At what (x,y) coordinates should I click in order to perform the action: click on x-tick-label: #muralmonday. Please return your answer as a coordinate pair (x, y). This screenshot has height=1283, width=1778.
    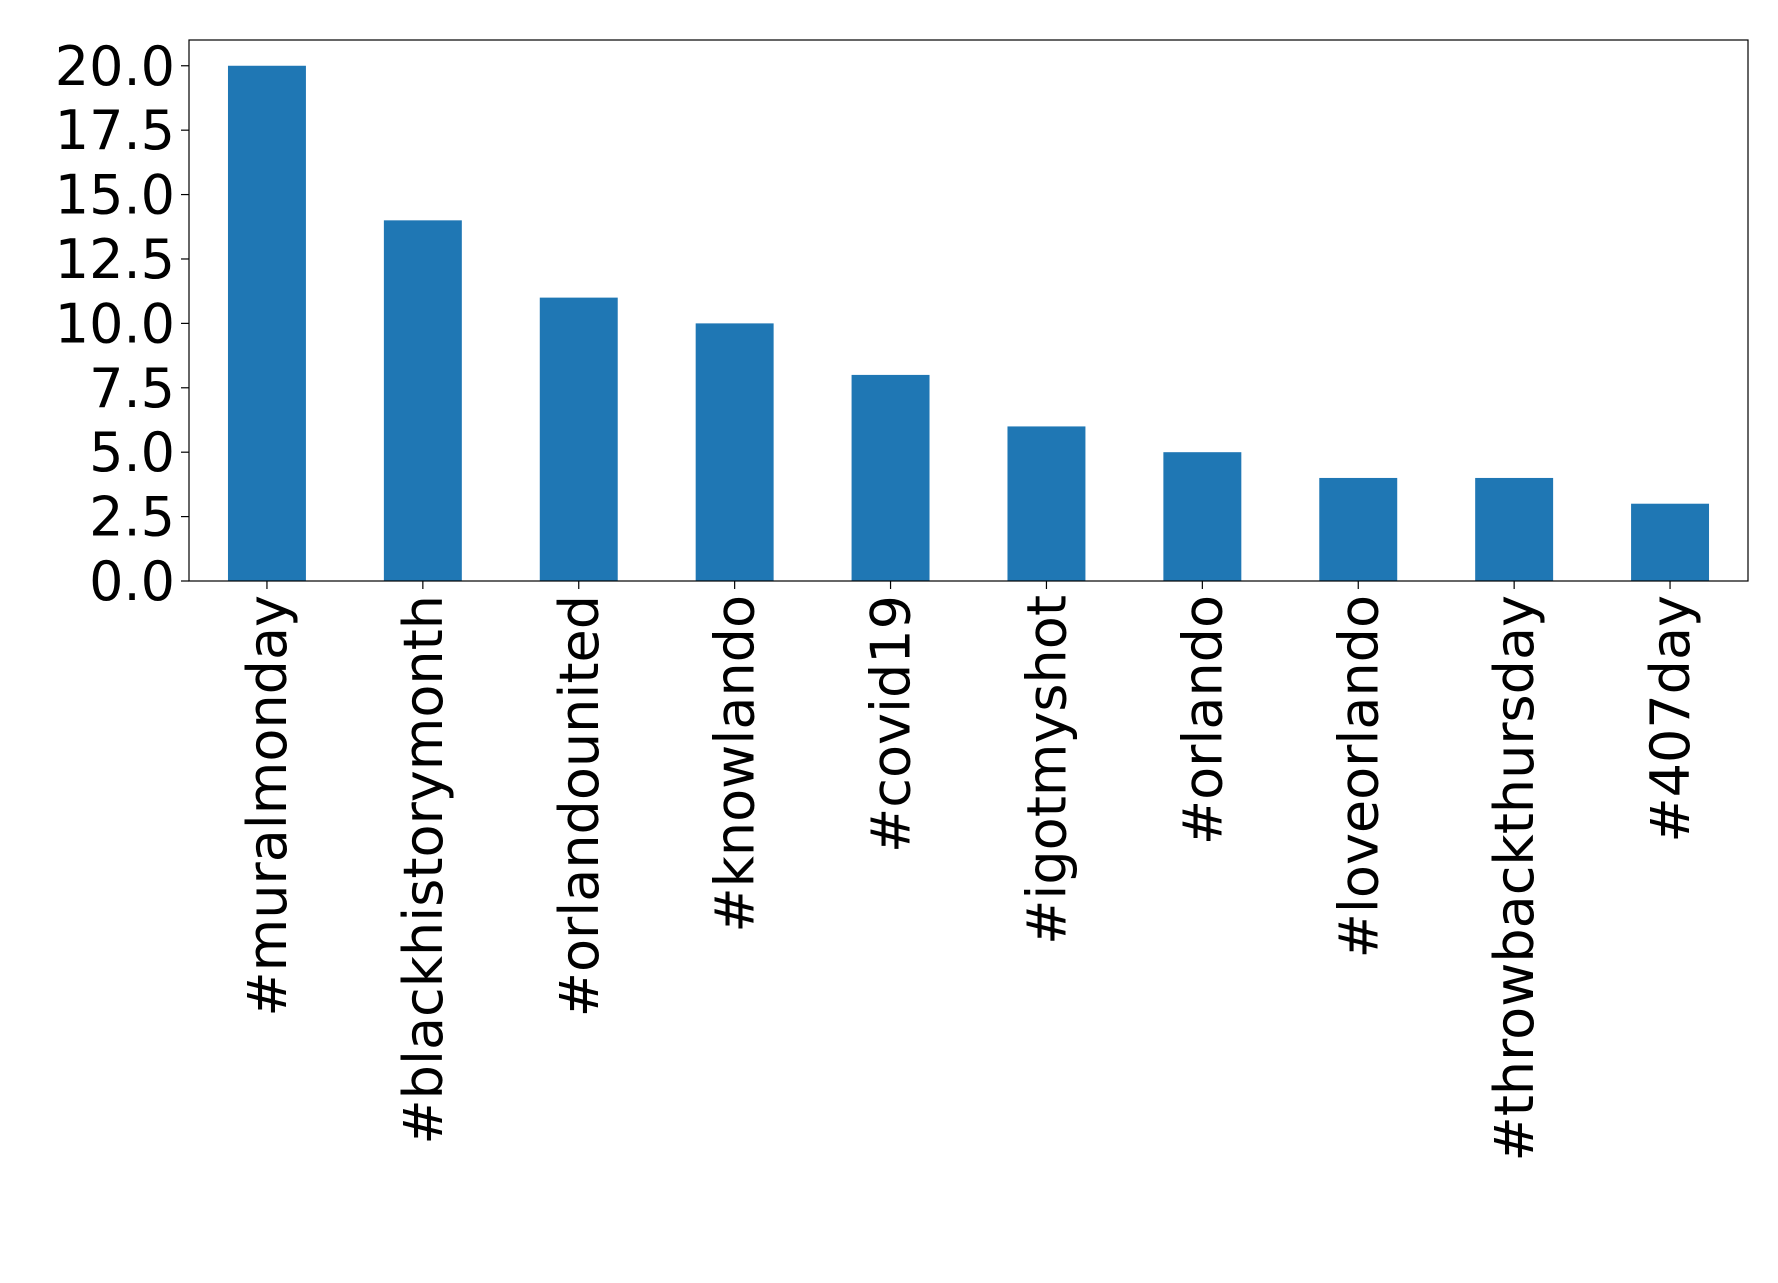
    Looking at the image, I should click on (267, 806).